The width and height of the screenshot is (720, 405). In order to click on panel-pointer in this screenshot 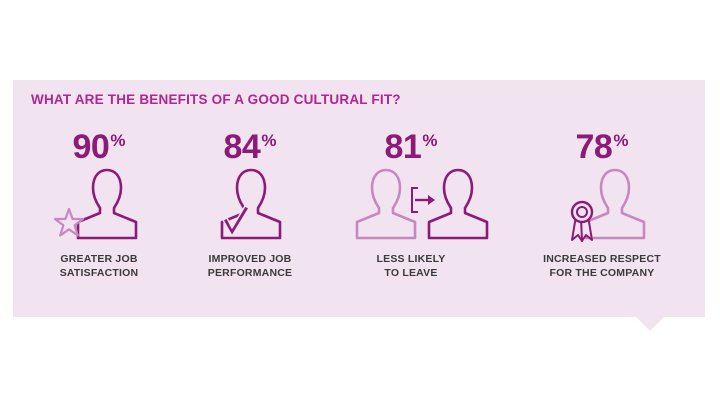, I will do `click(650, 324)`.